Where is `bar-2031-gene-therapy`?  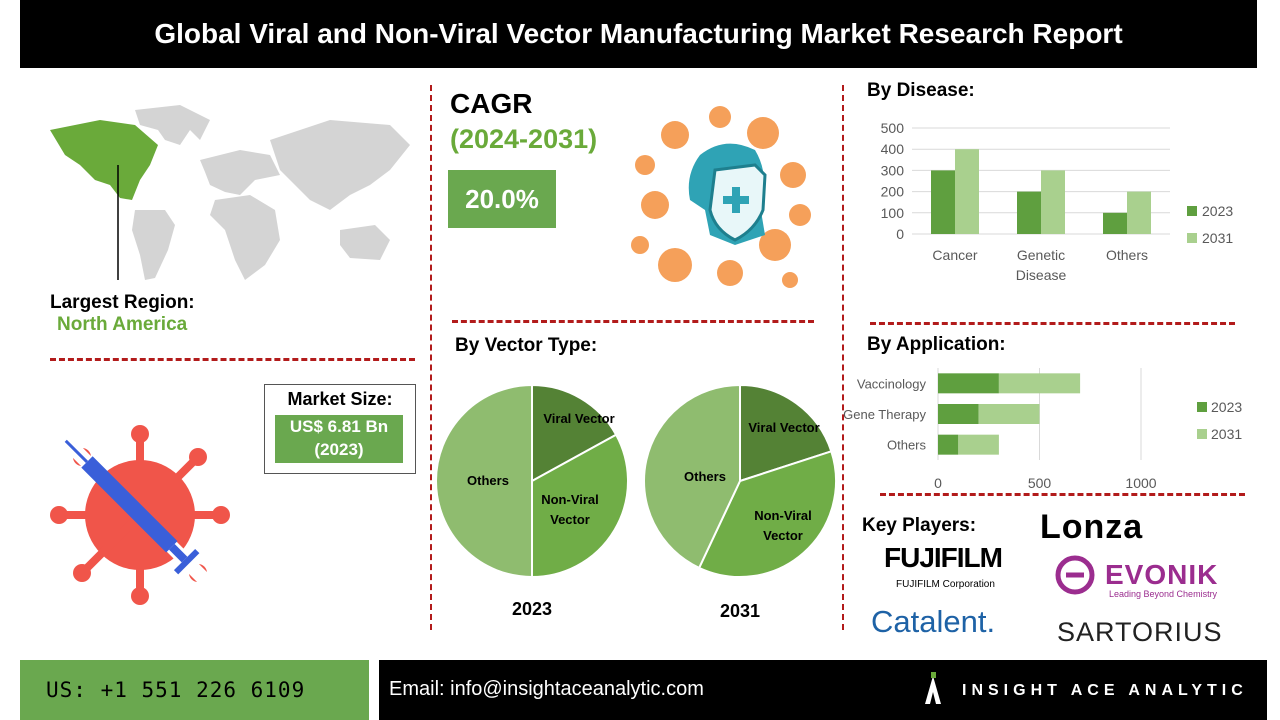 bar-2031-gene-therapy is located at coordinates (1009, 414).